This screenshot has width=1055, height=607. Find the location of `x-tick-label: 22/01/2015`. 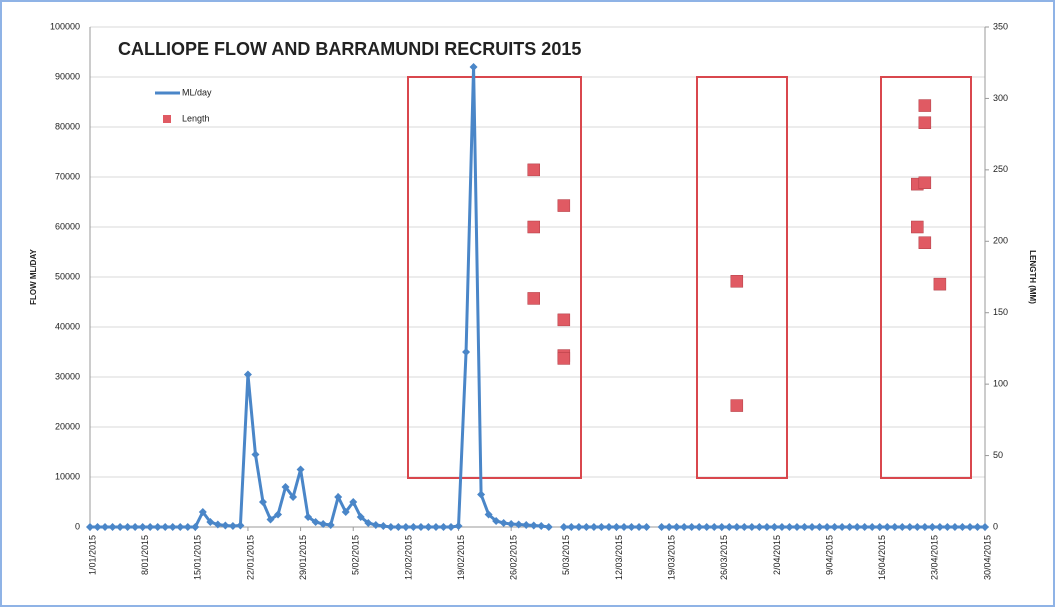

x-tick-label: 22/01/2015 is located at coordinates (250, 557).